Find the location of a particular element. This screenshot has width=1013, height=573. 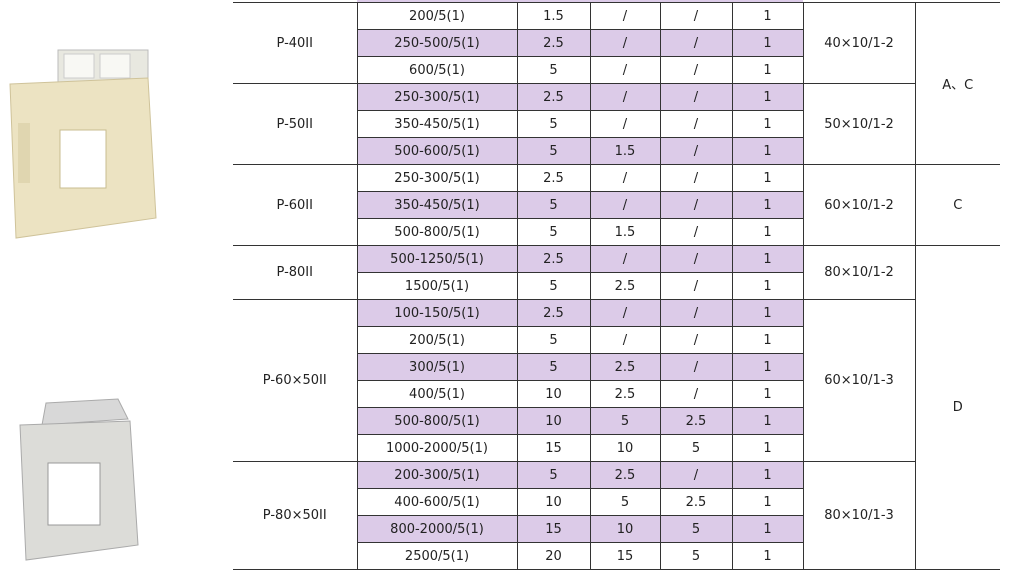

model-cell: P-80×50II is located at coordinates (295, 515).